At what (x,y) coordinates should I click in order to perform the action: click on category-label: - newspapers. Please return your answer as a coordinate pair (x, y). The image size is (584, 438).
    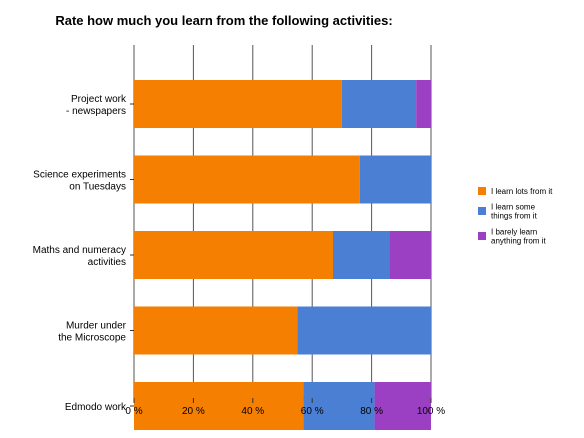
    Looking at the image, I should click on (96, 111).